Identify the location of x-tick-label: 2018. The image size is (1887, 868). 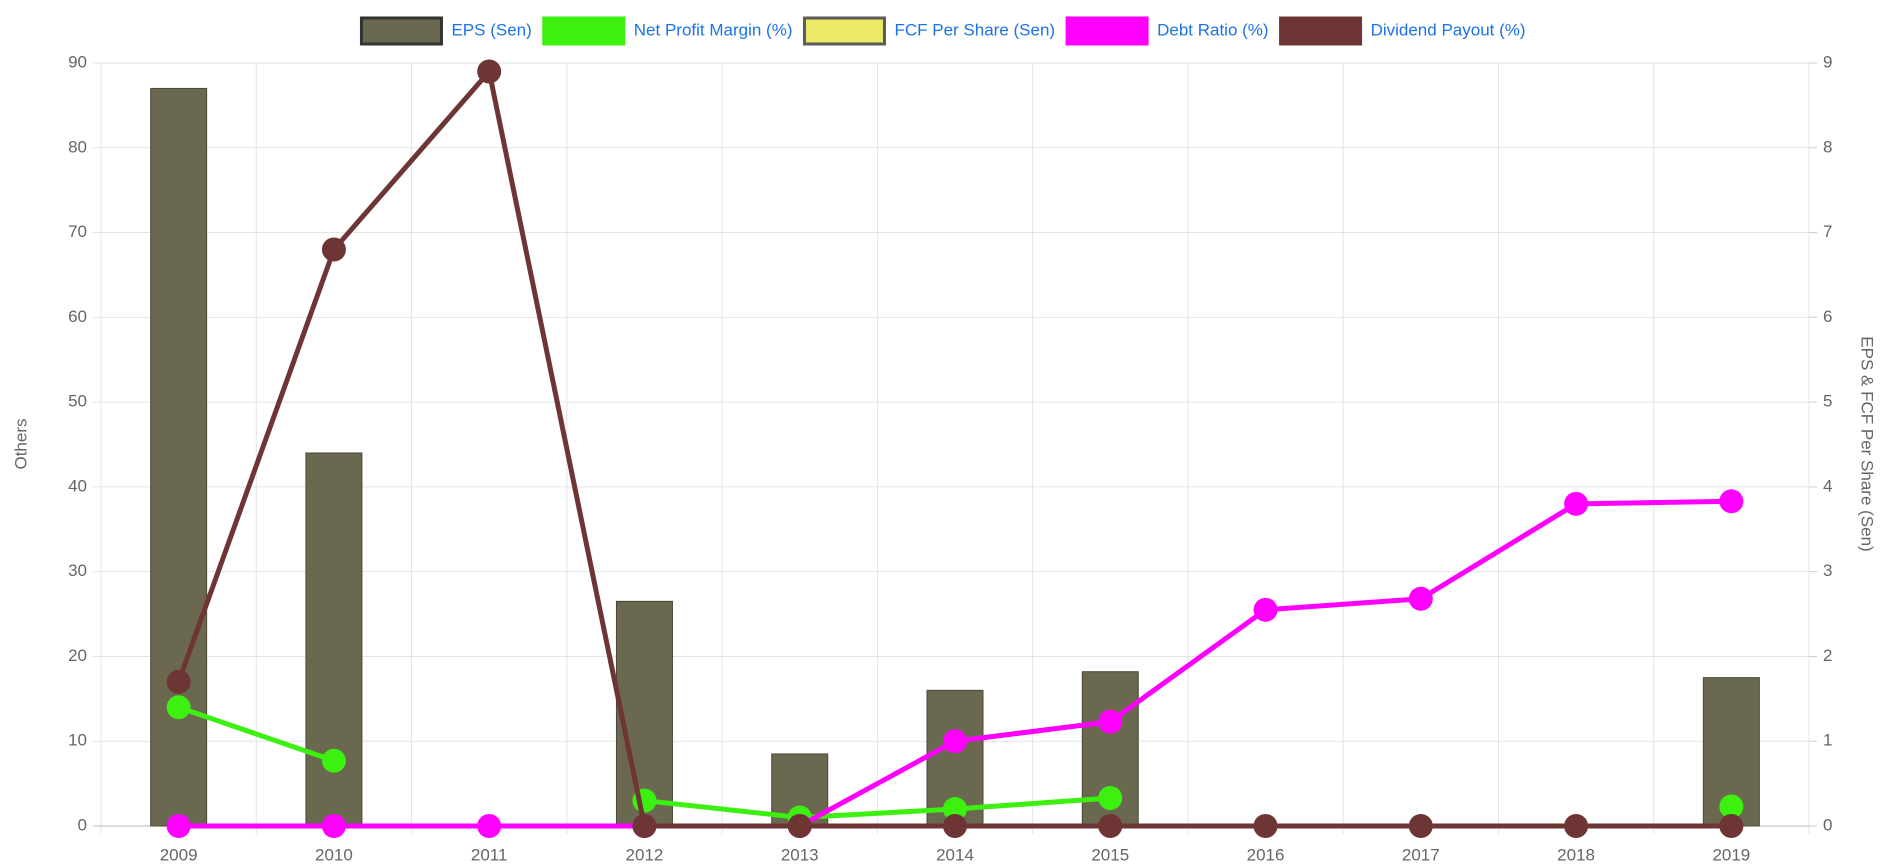
(1576, 854).